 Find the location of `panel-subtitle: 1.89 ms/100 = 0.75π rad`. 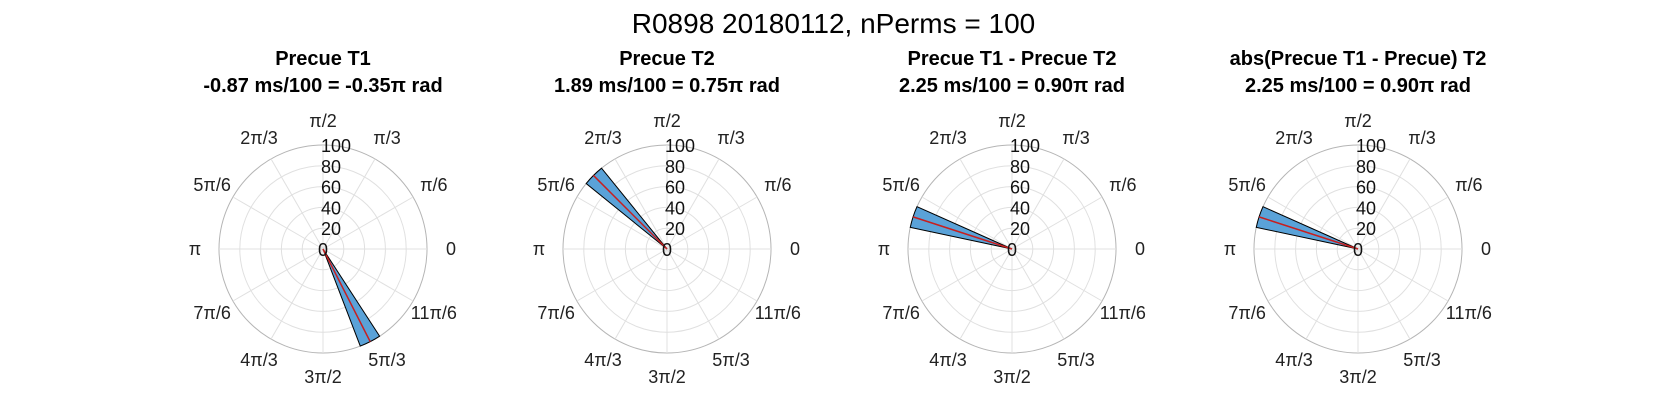

panel-subtitle: 1.89 ms/100 = 0.75π rad is located at coordinates (667, 86).